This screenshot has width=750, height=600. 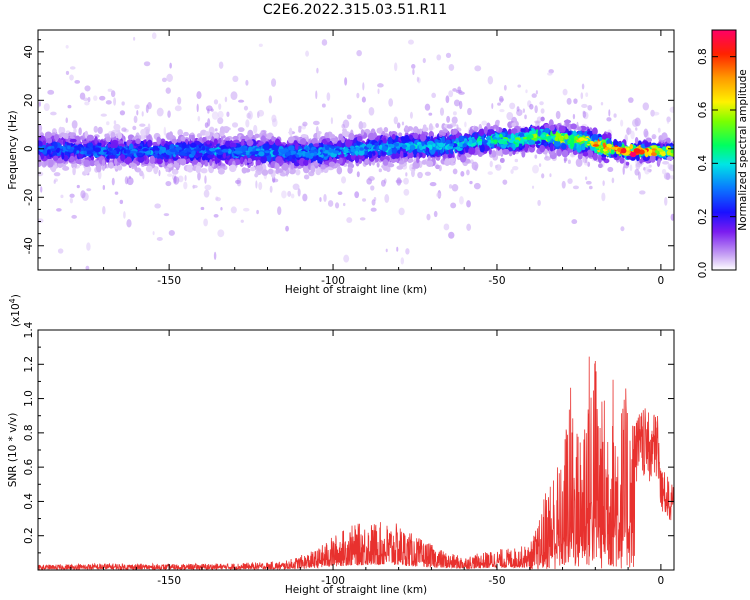 I want to click on heatmap-ytick-label: 0, so click(x=29, y=148).